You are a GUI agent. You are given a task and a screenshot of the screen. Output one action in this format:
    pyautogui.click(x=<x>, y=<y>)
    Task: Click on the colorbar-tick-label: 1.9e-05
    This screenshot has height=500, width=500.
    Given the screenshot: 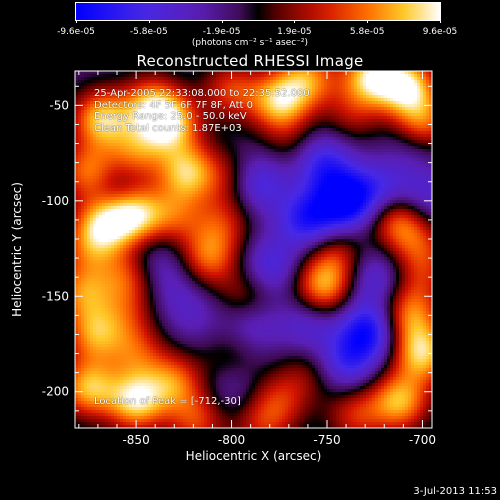 What is the action you would take?
    pyautogui.click(x=294, y=32)
    